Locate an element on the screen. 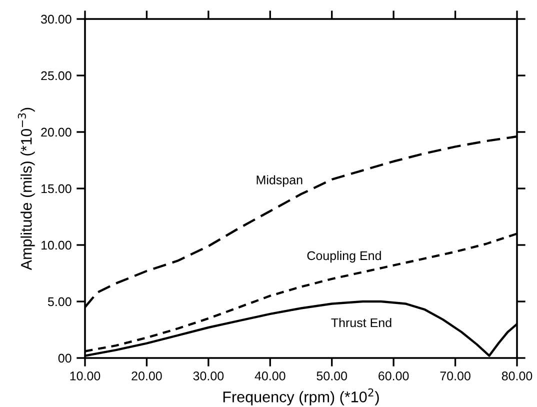 This screenshot has width=537, height=407. y-tick-label: 20.00 is located at coordinates (56, 132).